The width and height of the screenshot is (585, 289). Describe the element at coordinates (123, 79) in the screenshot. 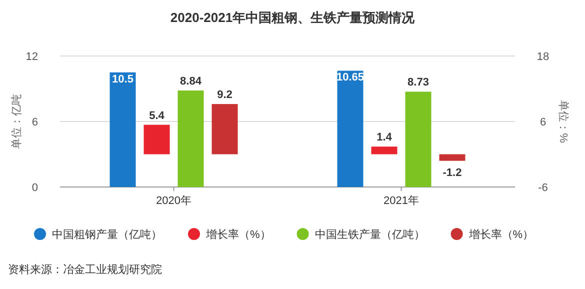

I see `data-label: 10.5` at that location.